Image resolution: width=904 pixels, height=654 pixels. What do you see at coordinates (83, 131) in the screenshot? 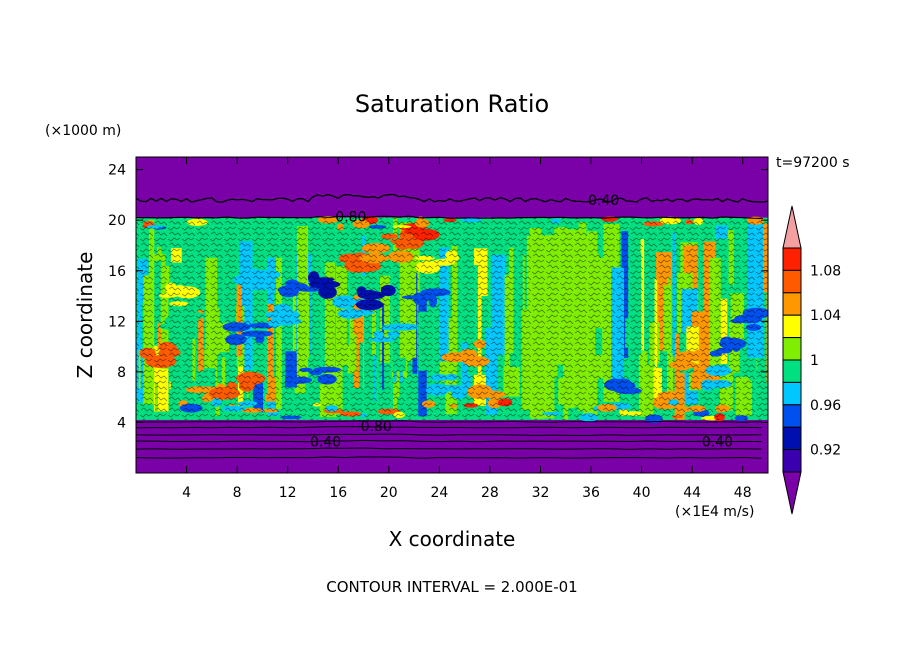
I see `y-units-label: (×1000 m)` at bounding box center [83, 131].